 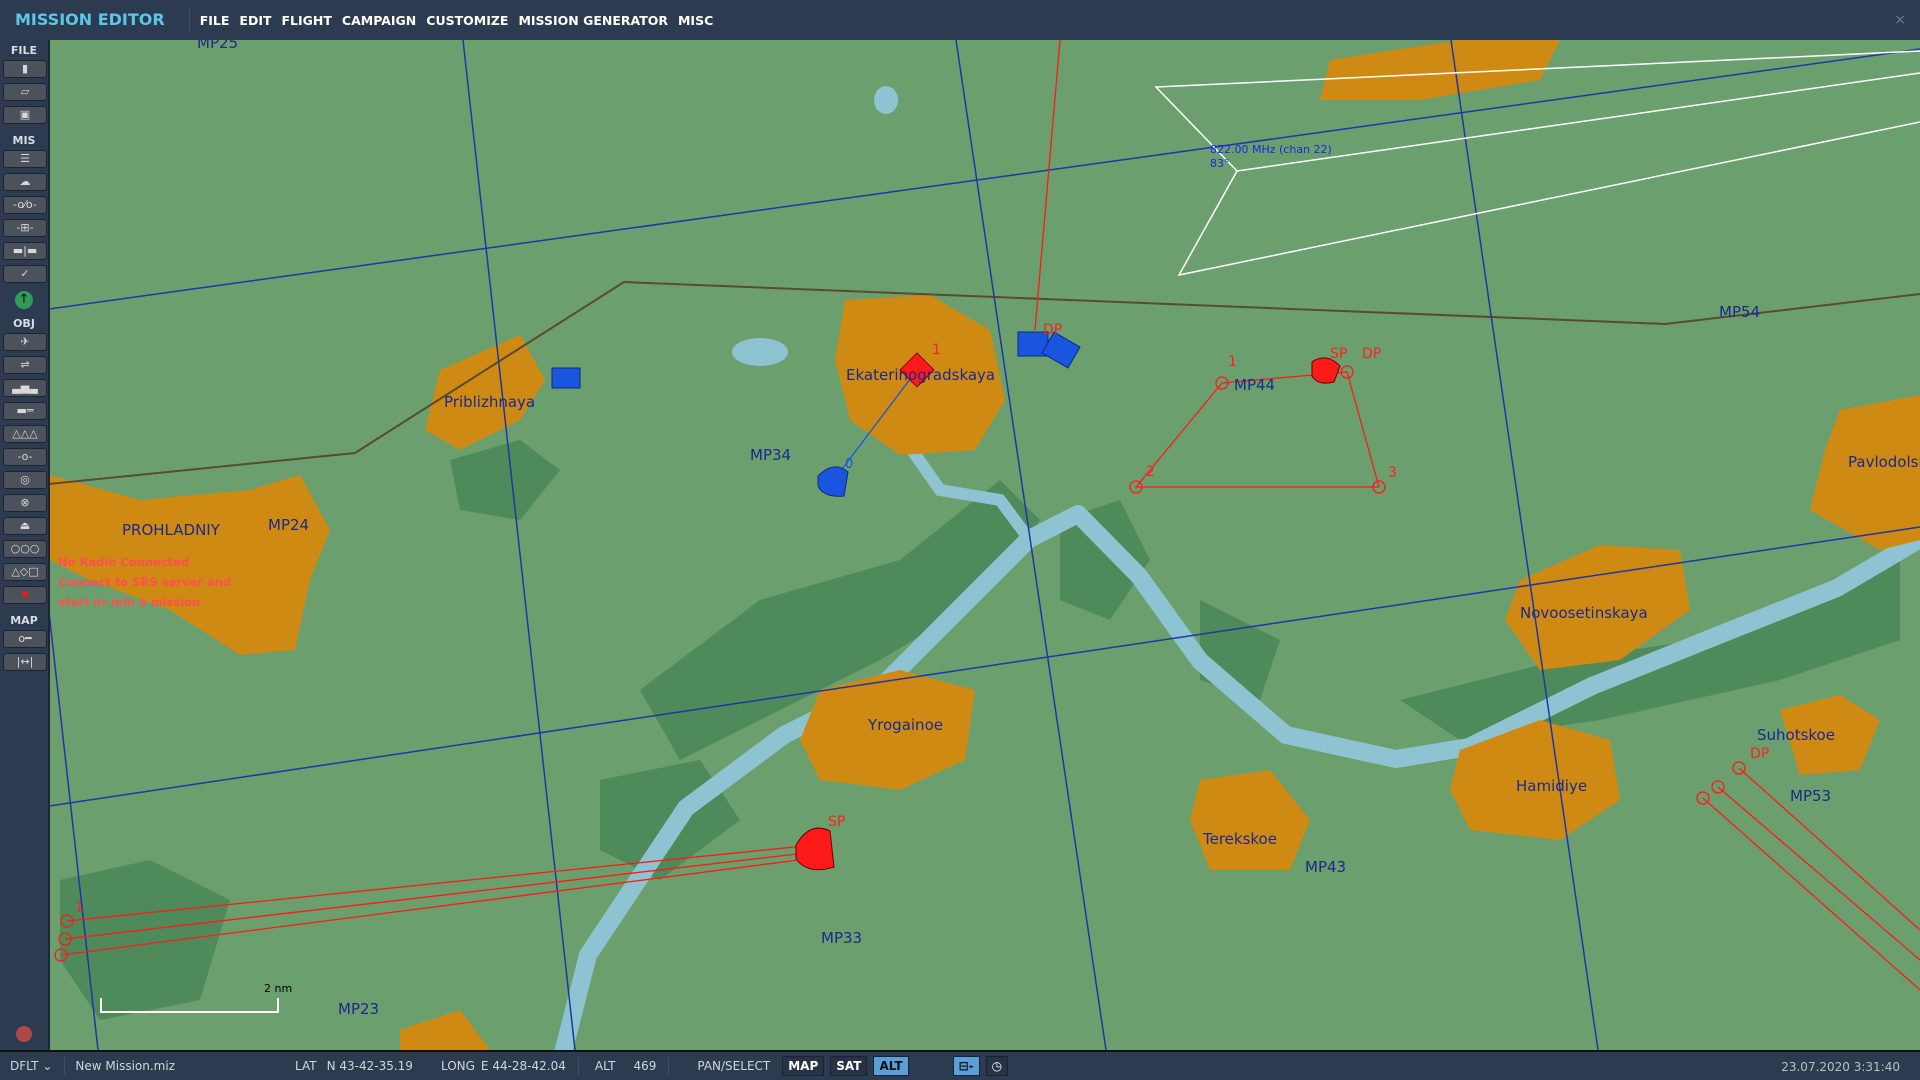 What do you see at coordinates (25, 526) in the screenshot?
I see `template-icon: ⏏` at bounding box center [25, 526].